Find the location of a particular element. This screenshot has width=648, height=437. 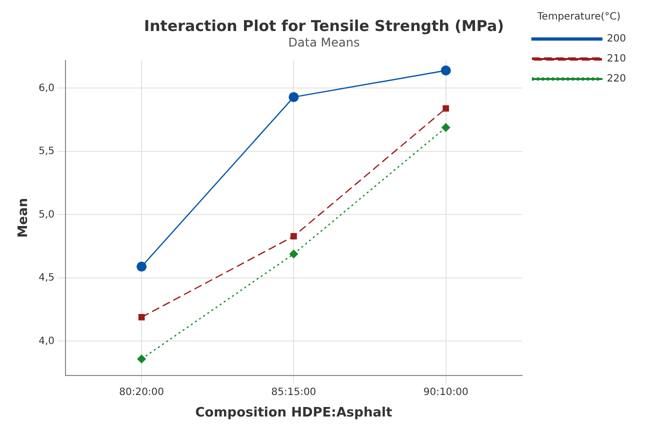

y-tick-label: 4,0 is located at coordinates (46, 341).